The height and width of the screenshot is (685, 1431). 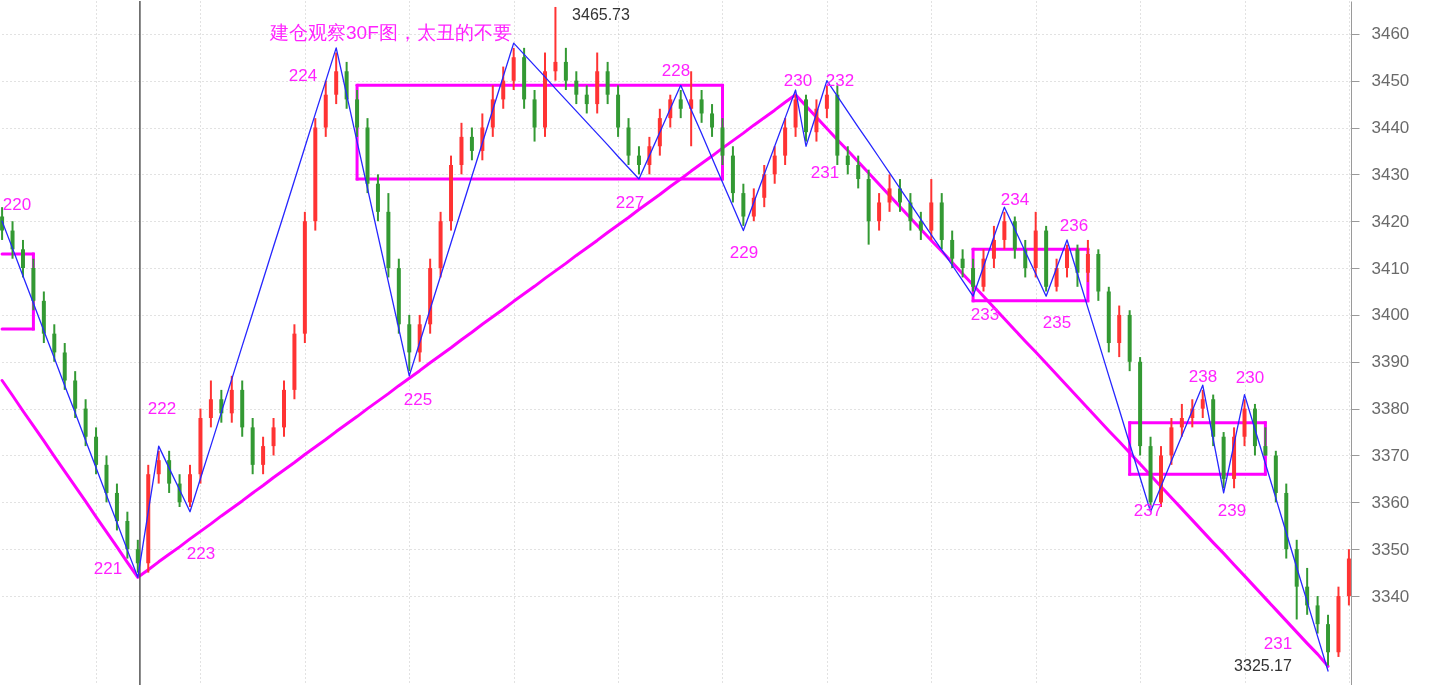 What do you see at coordinates (1015, 199) in the screenshot?
I see `annotation: 234` at bounding box center [1015, 199].